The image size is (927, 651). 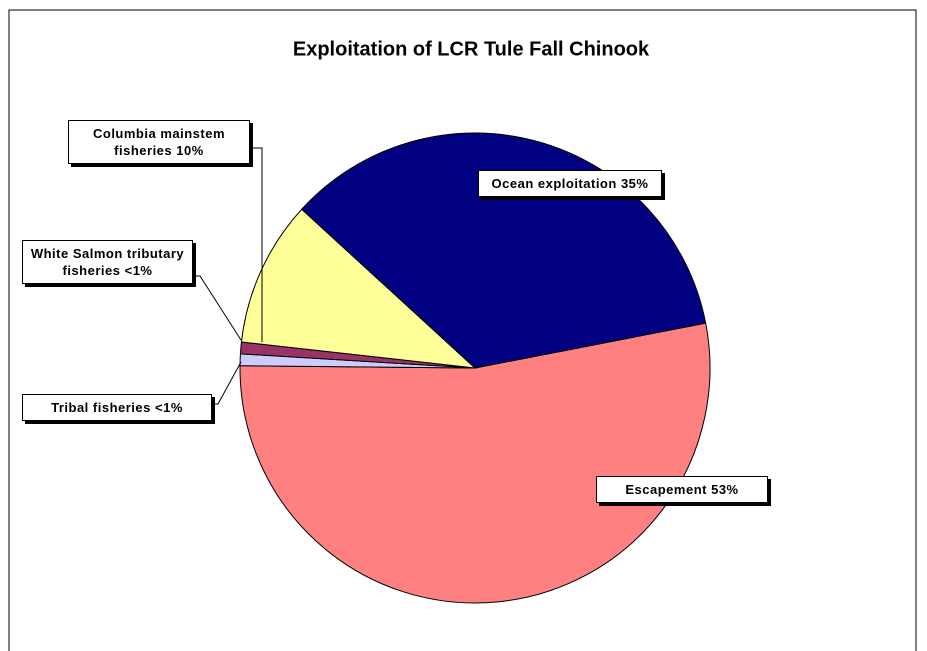 I want to click on pie-slice, so click(x=358, y=288).